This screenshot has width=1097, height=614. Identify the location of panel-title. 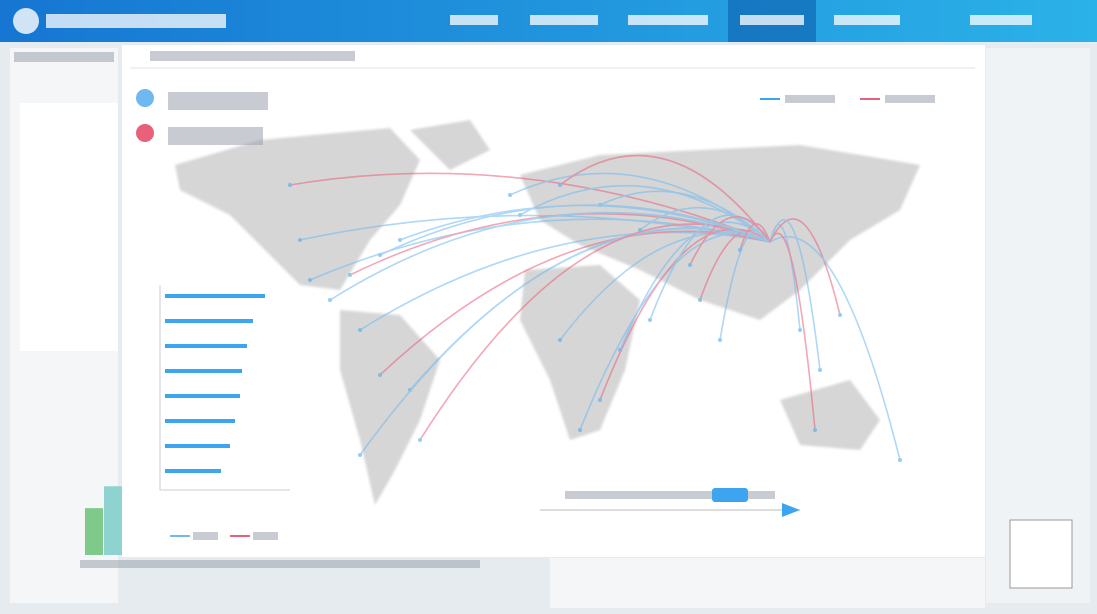
(64, 57).